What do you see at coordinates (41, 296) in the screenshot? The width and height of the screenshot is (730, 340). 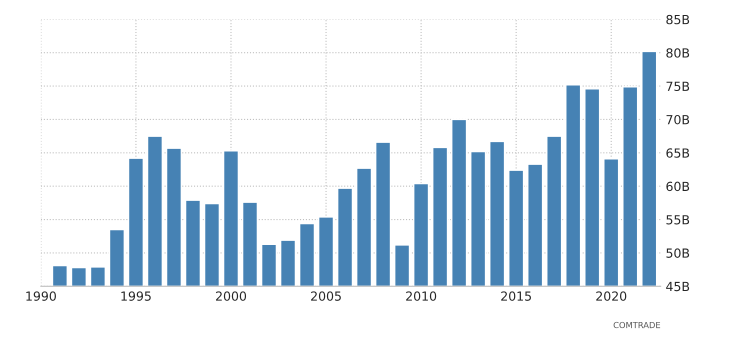 I see `x-tick-label: 1990` at bounding box center [41, 296].